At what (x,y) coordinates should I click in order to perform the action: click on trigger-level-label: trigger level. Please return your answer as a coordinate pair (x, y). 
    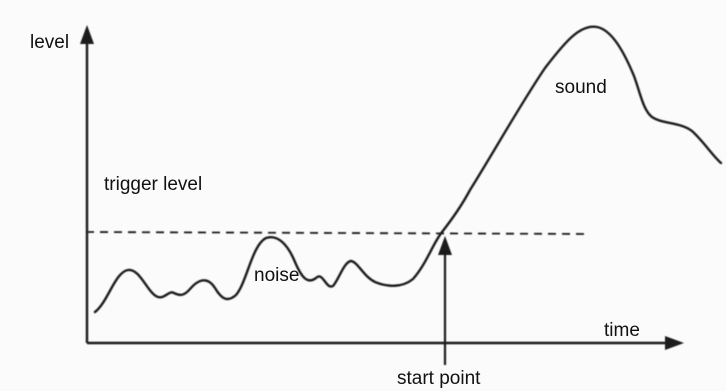
    Looking at the image, I should click on (153, 184).